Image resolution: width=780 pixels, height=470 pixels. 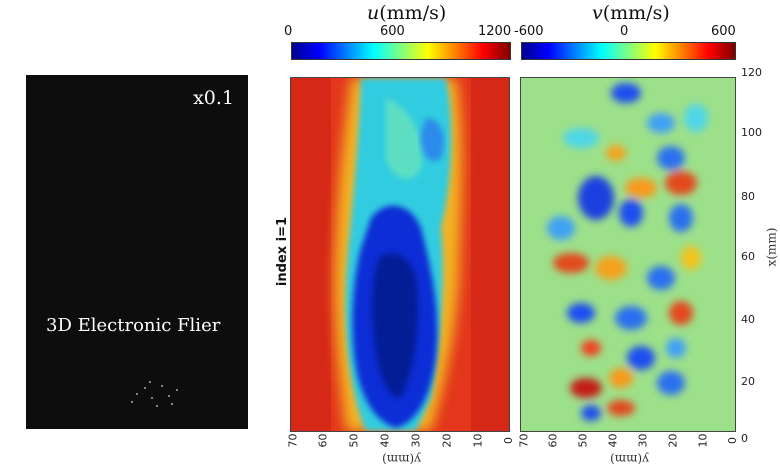 What do you see at coordinates (597, 13) in the screenshot?
I see `v-symbol: v` at bounding box center [597, 13].